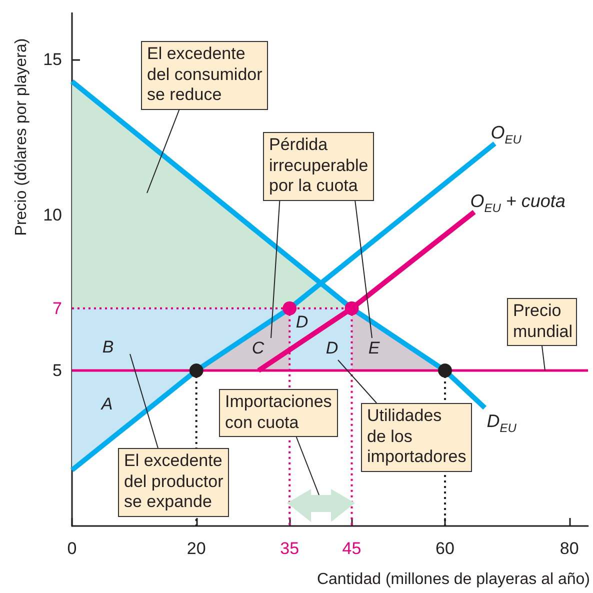 The width and height of the screenshot is (593, 593). What do you see at coordinates (57, 370) in the screenshot?
I see `y-tick-label: 5` at bounding box center [57, 370].